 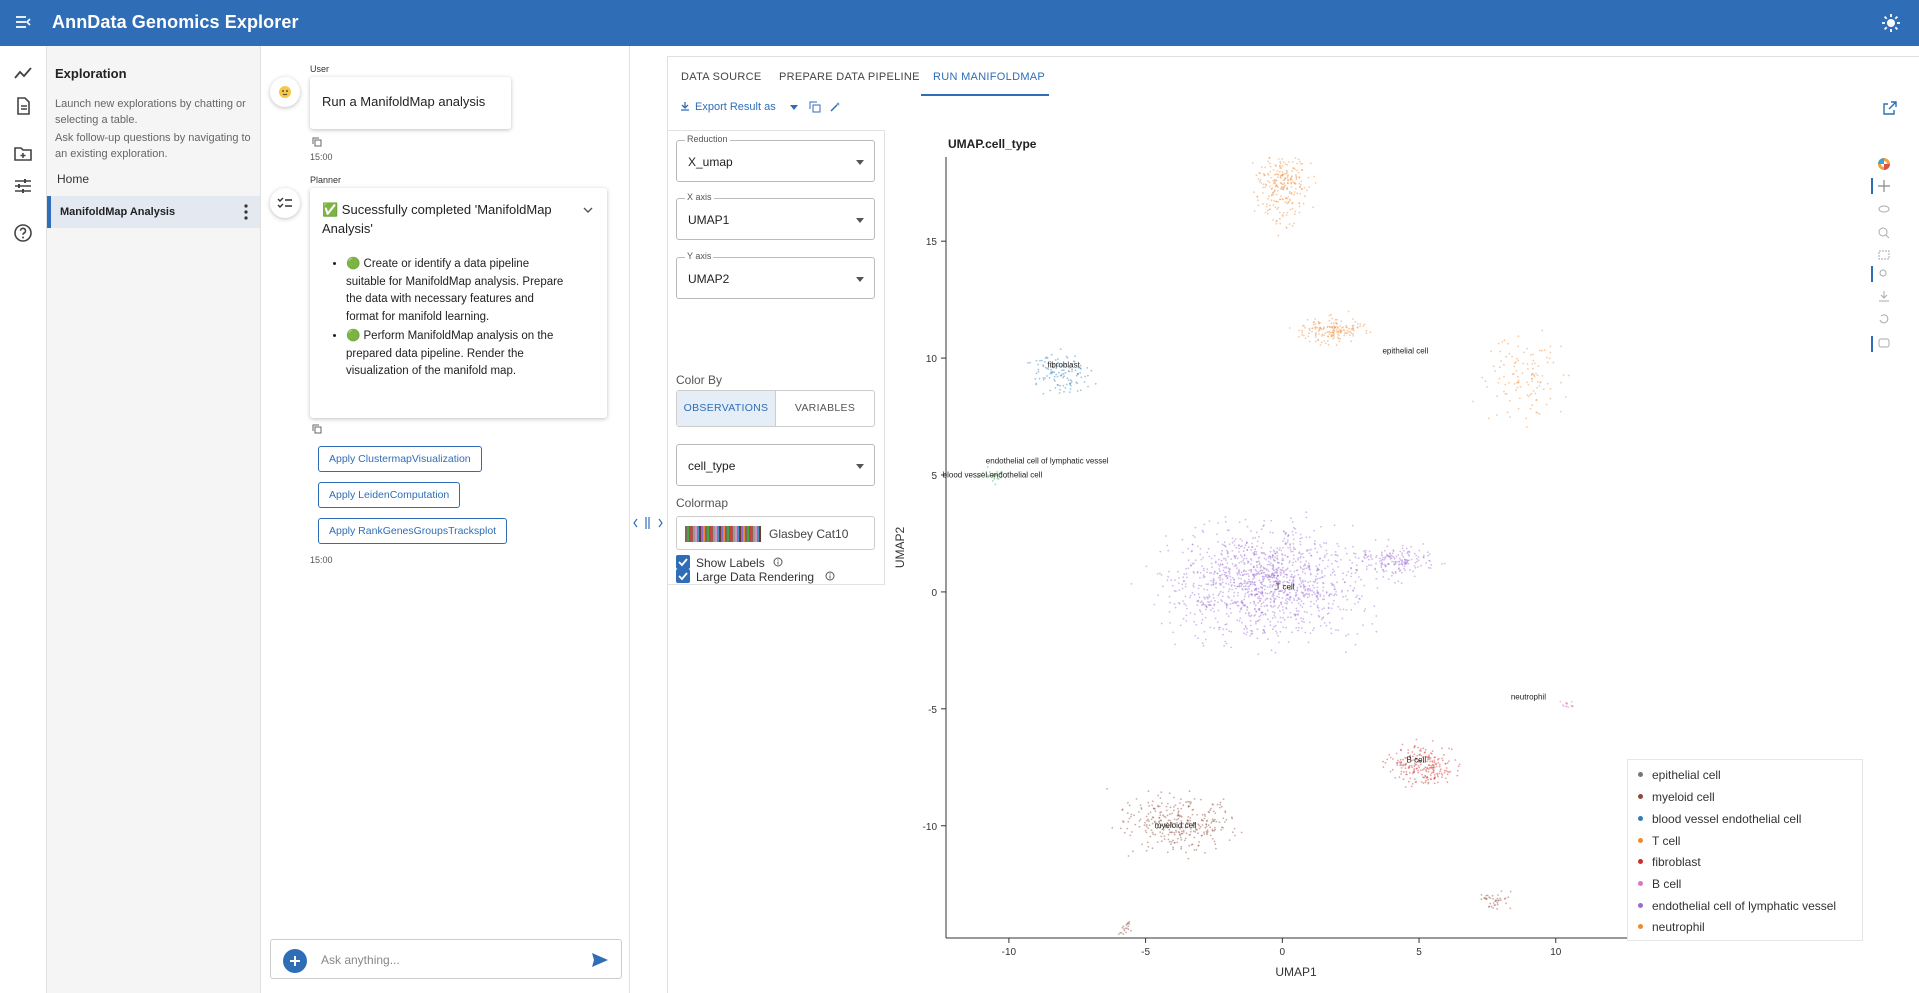 I want to click on sidebar-item-home: Home, so click(x=73, y=179).